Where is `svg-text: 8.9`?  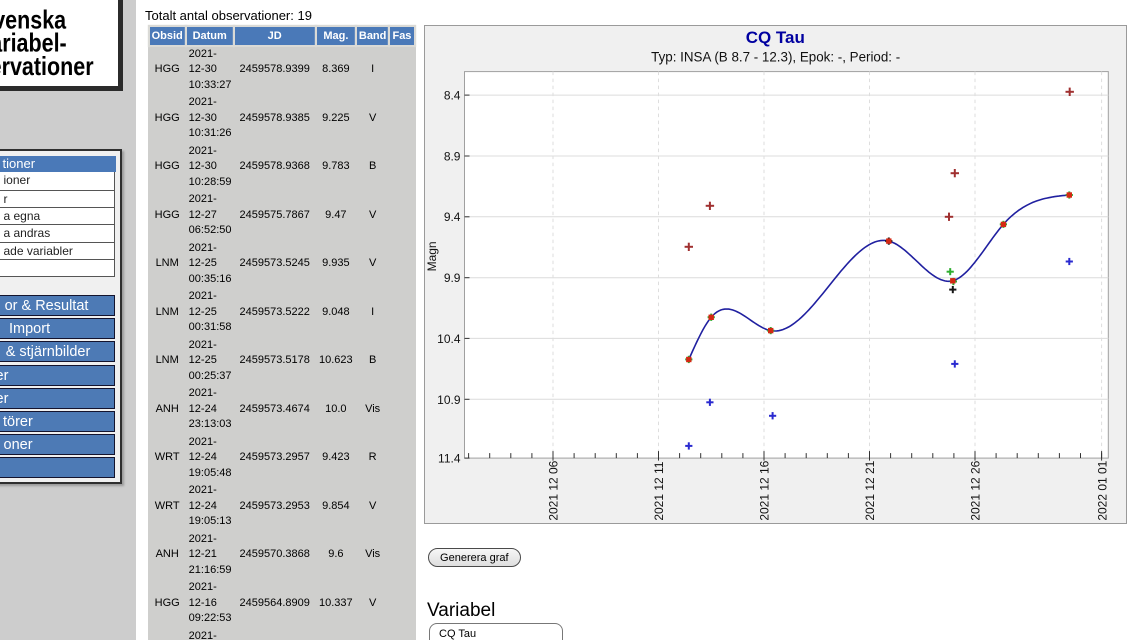 svg-text: 8.9 is located at coordinates (451, 156).